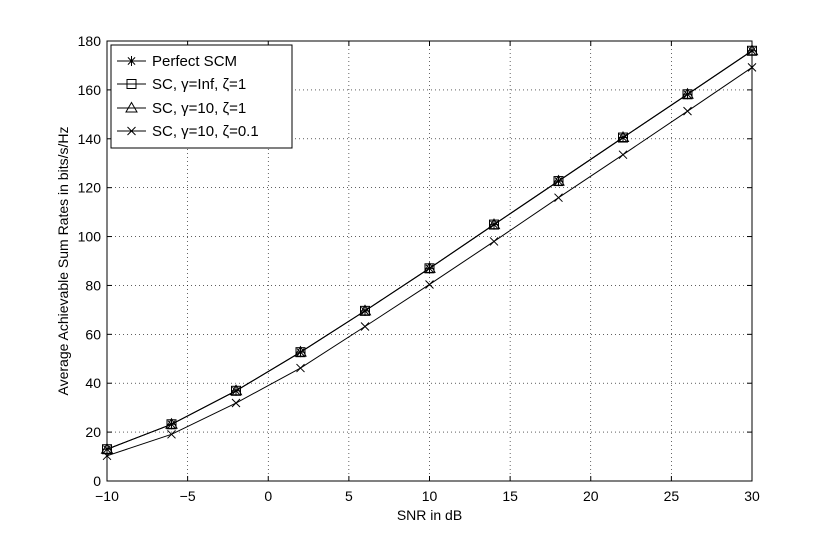 This screenshot has height=543, width=830. Describe the element at coordinates (90, 139) in the screenshot. I see `y-tick-label: 140` at that location.